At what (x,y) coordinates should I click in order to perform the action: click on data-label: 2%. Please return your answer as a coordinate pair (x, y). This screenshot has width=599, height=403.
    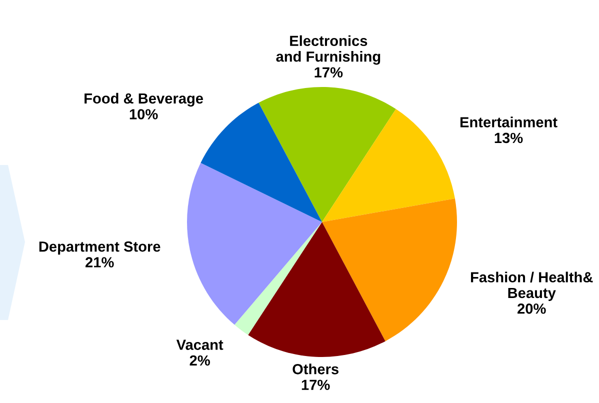
    Looking at the image, I should click on (200, 360).